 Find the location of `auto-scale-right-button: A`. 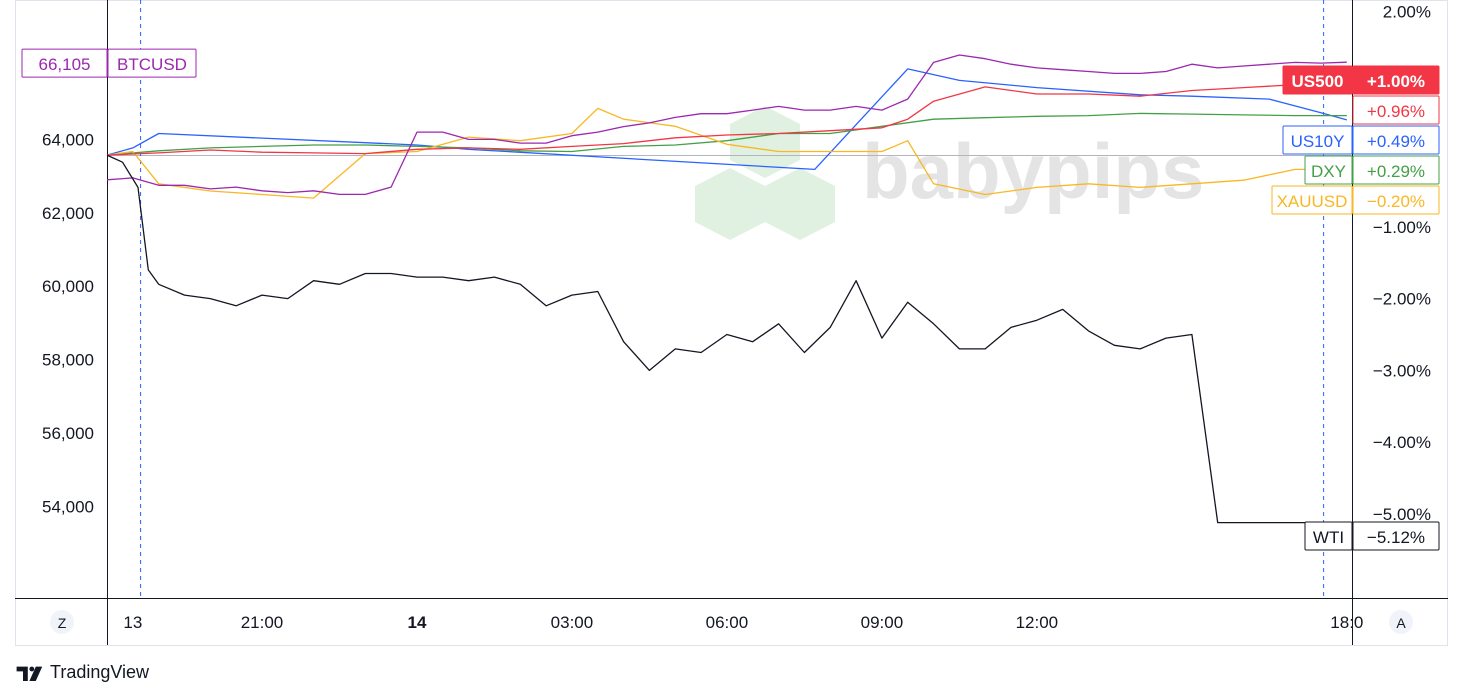

auto-scale-right-button: A is located at coordinates (1401, 622).